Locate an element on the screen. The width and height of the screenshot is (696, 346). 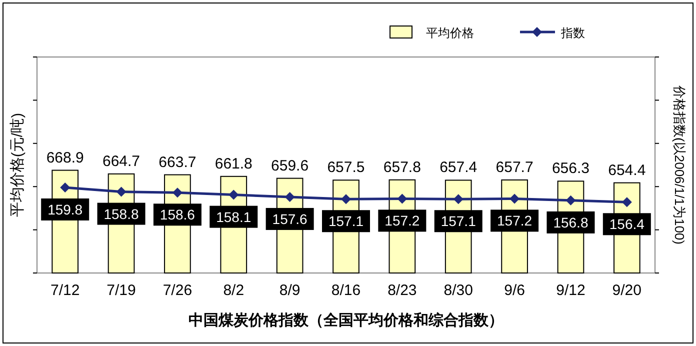
x-tick-label: 8/30 is located at coordinates (458, 290).